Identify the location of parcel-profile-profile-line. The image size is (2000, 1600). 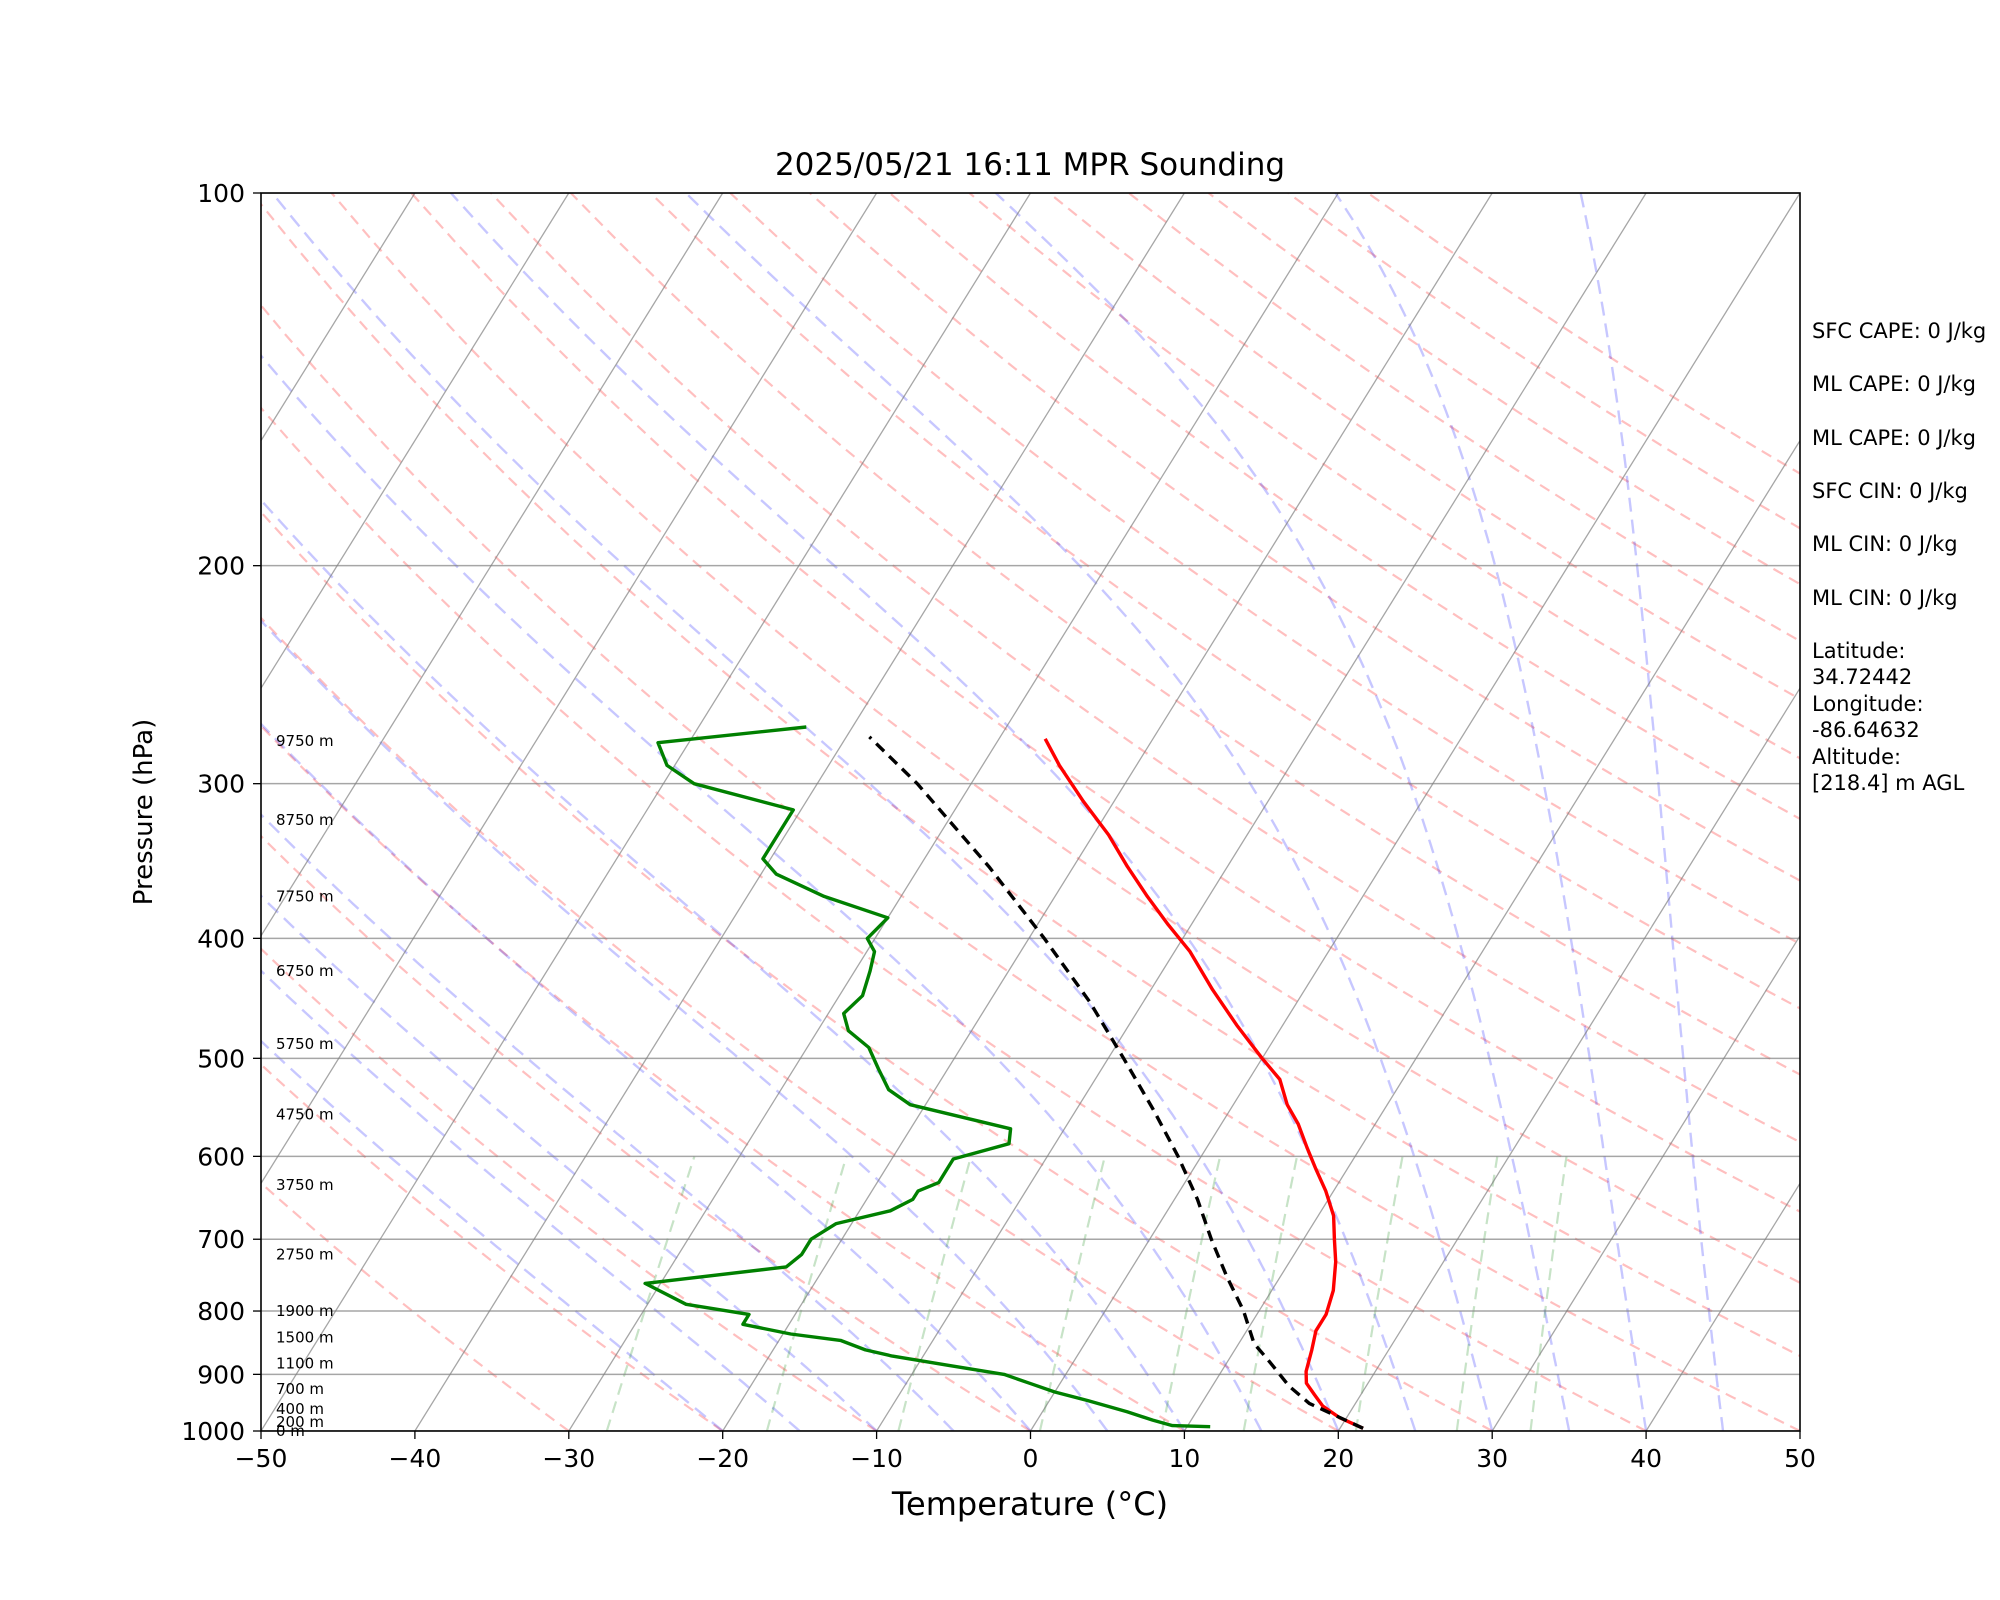
(1116, 1082).